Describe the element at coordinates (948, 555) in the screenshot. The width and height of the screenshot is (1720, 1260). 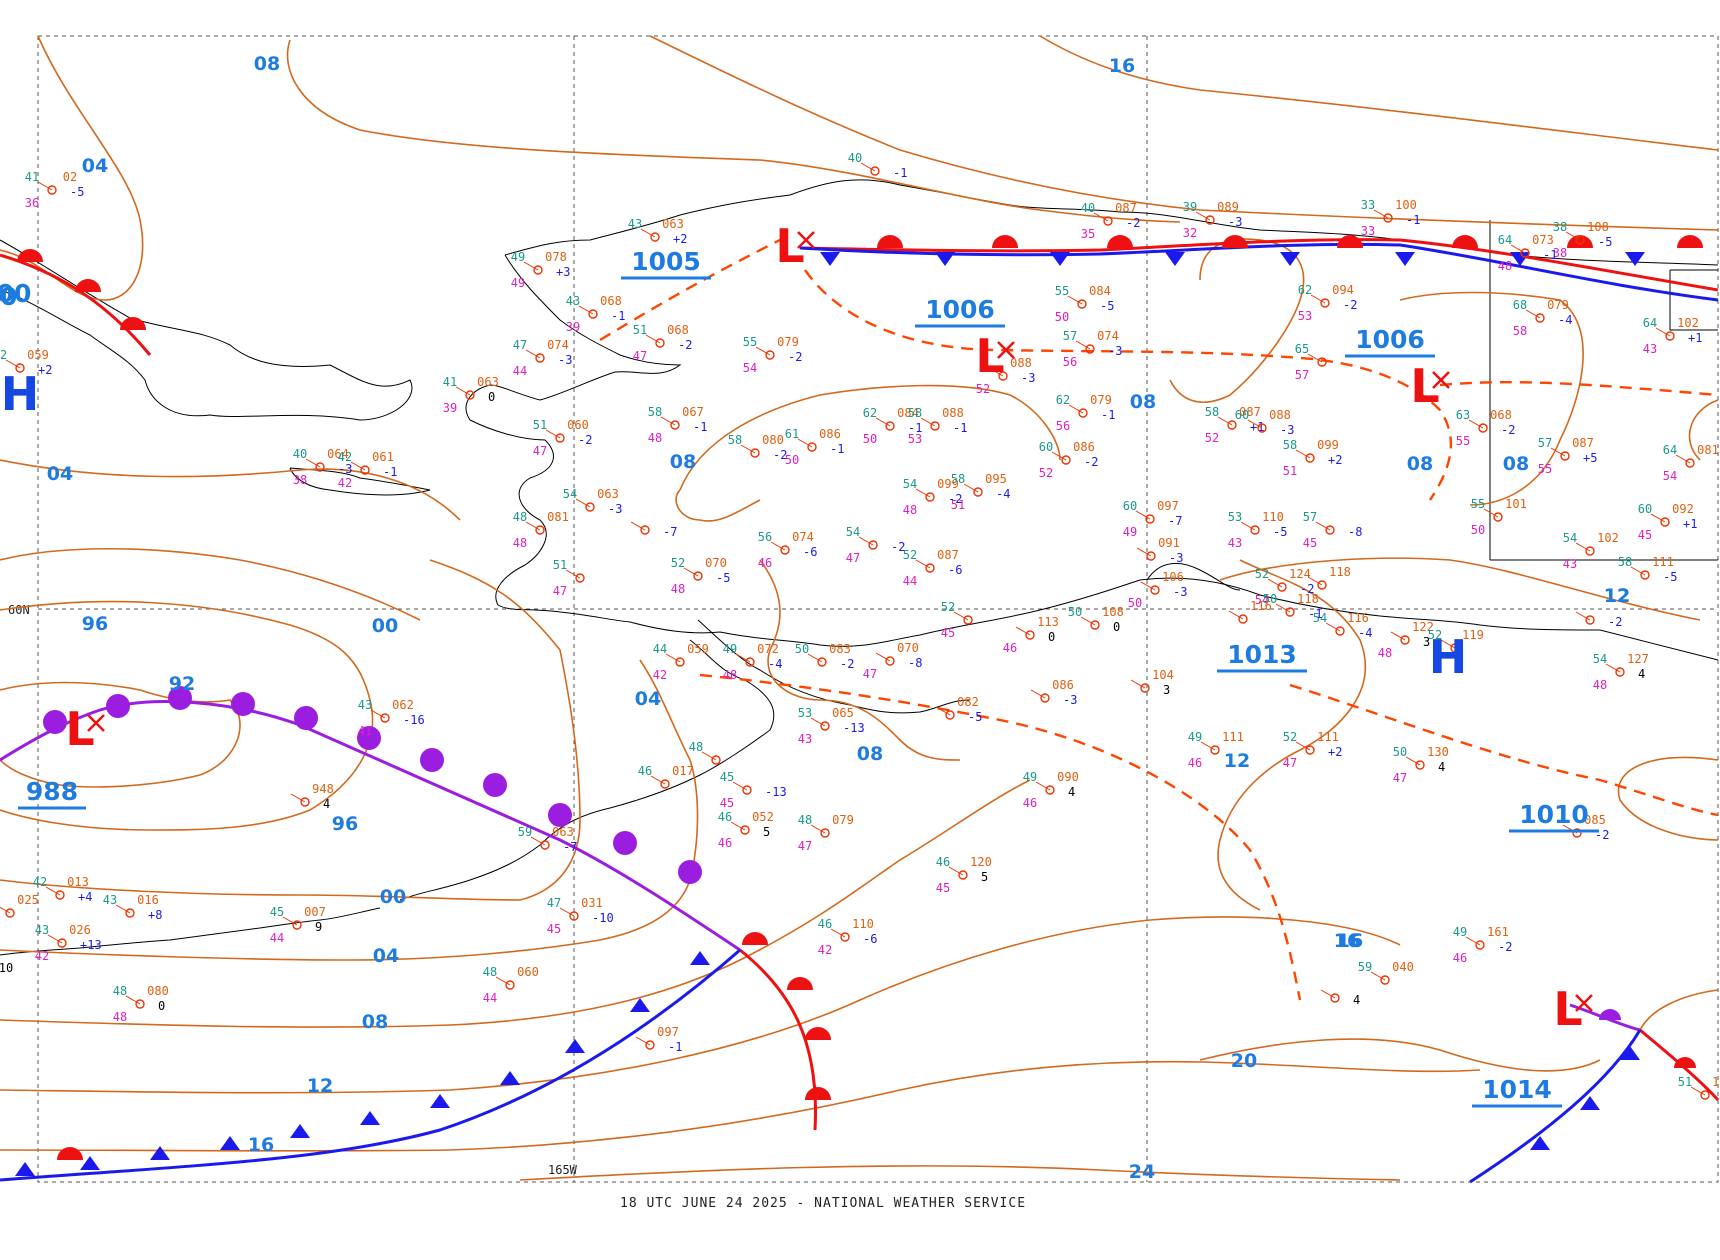
I see `station-pressure: 087` at that location.